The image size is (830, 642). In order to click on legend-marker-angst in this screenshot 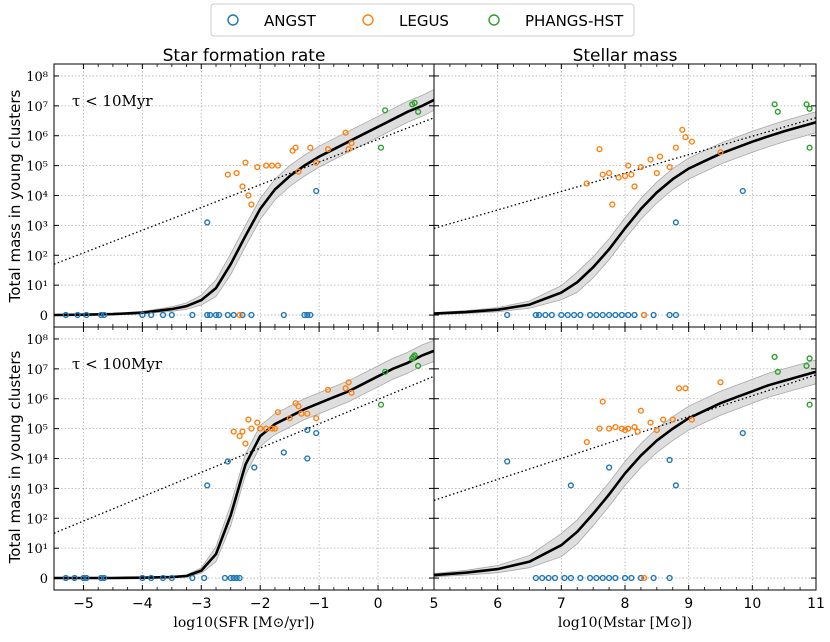, I will do `click(233, 20)`.